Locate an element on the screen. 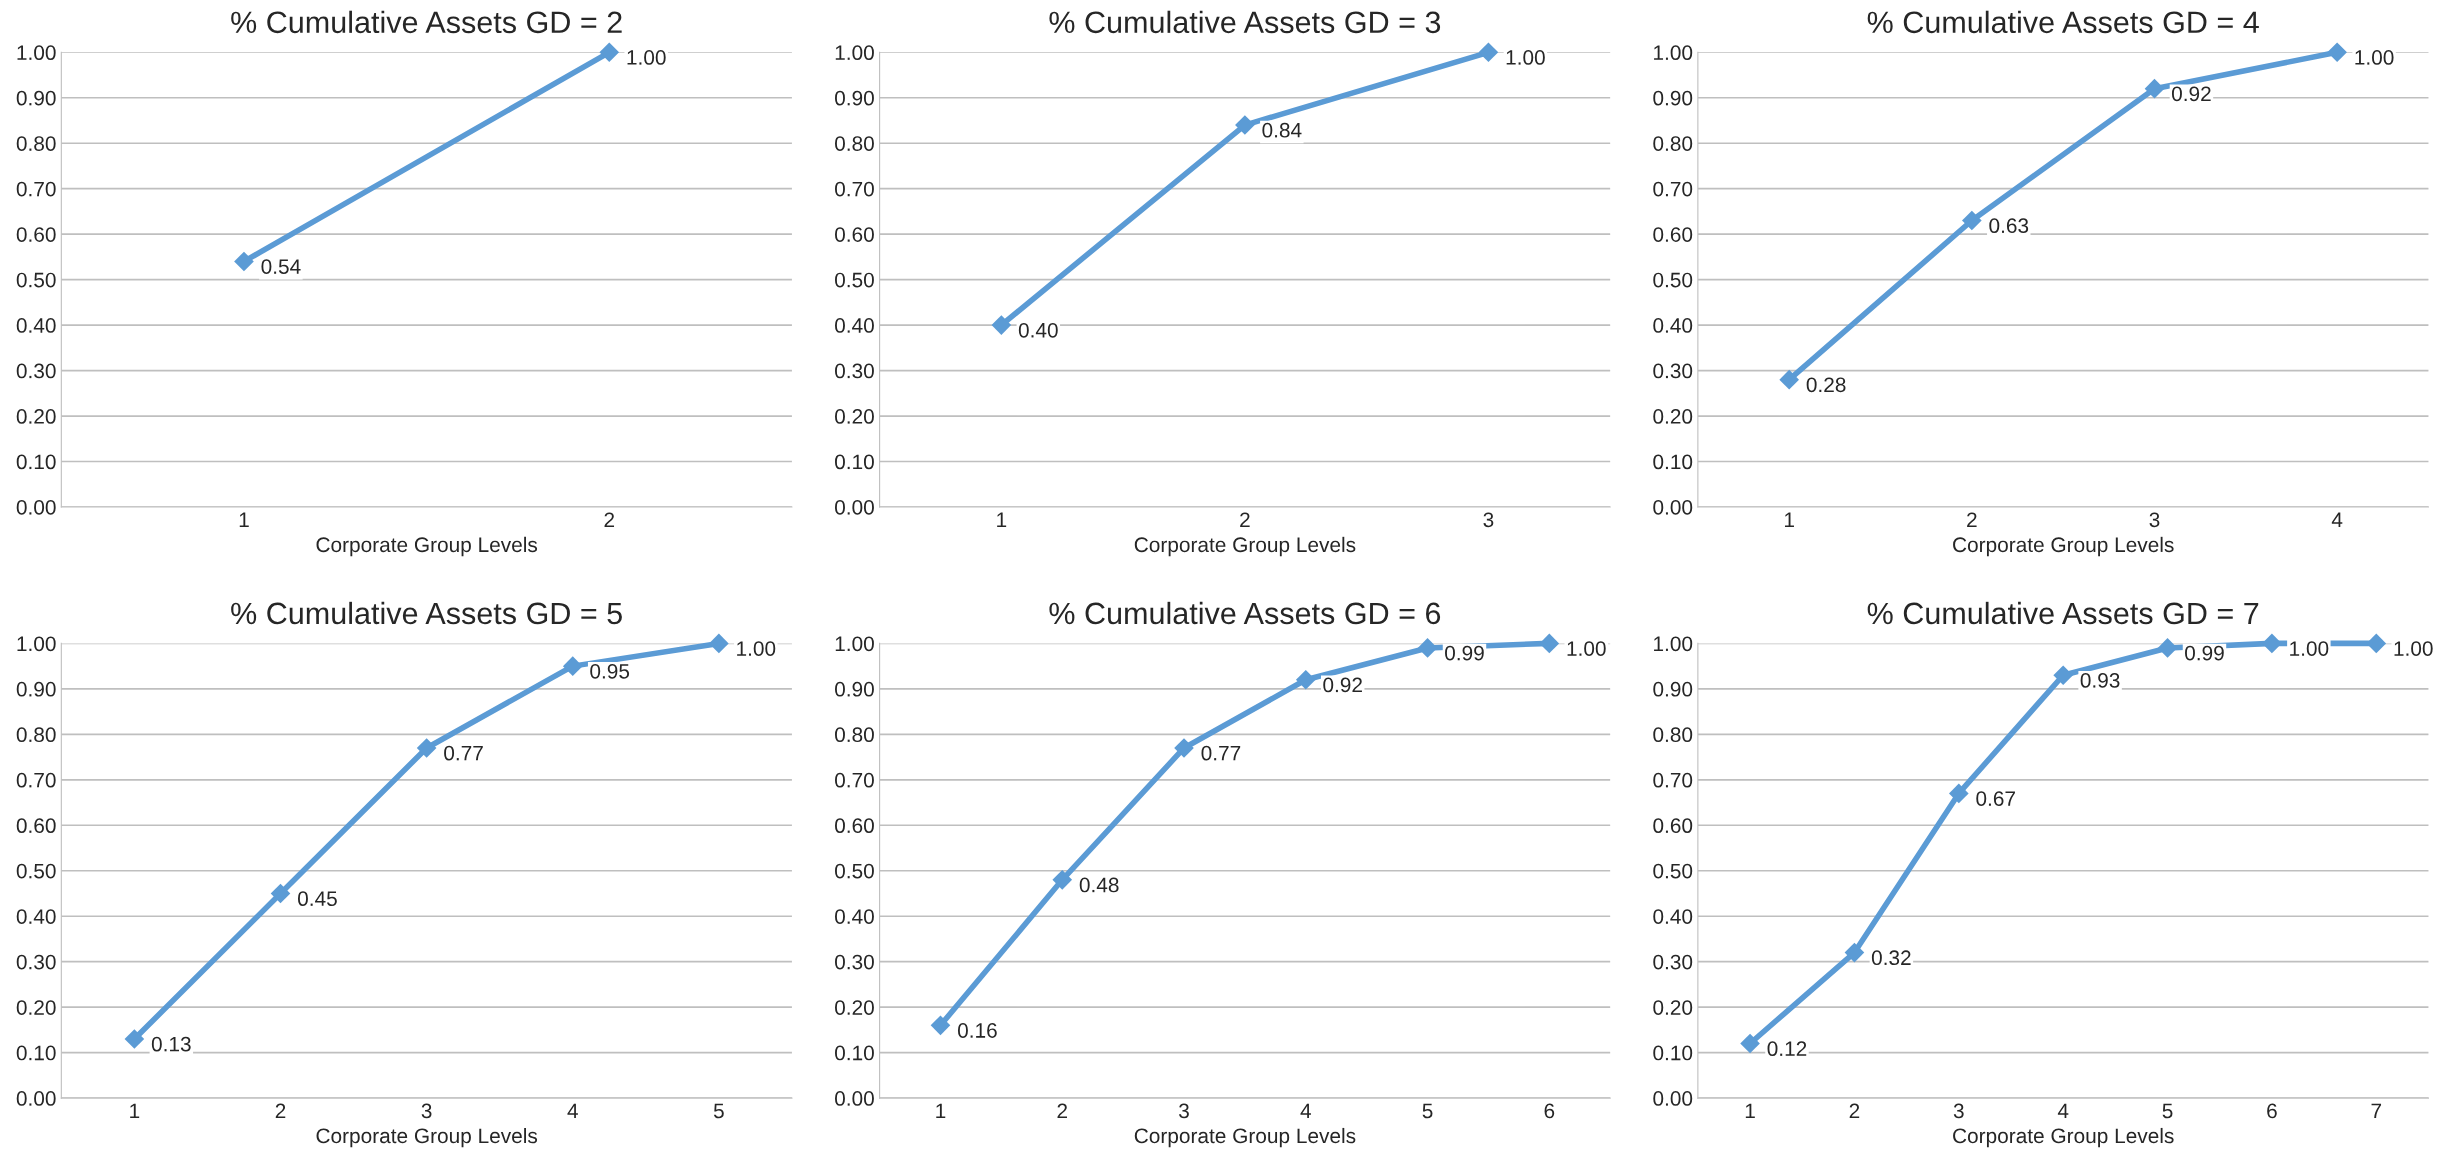 Image resolution: width=2453 pixels, height=1162 pixels. chart-title: % Cumulative Assets GD = 6 is located at coordinates (1245, 613).